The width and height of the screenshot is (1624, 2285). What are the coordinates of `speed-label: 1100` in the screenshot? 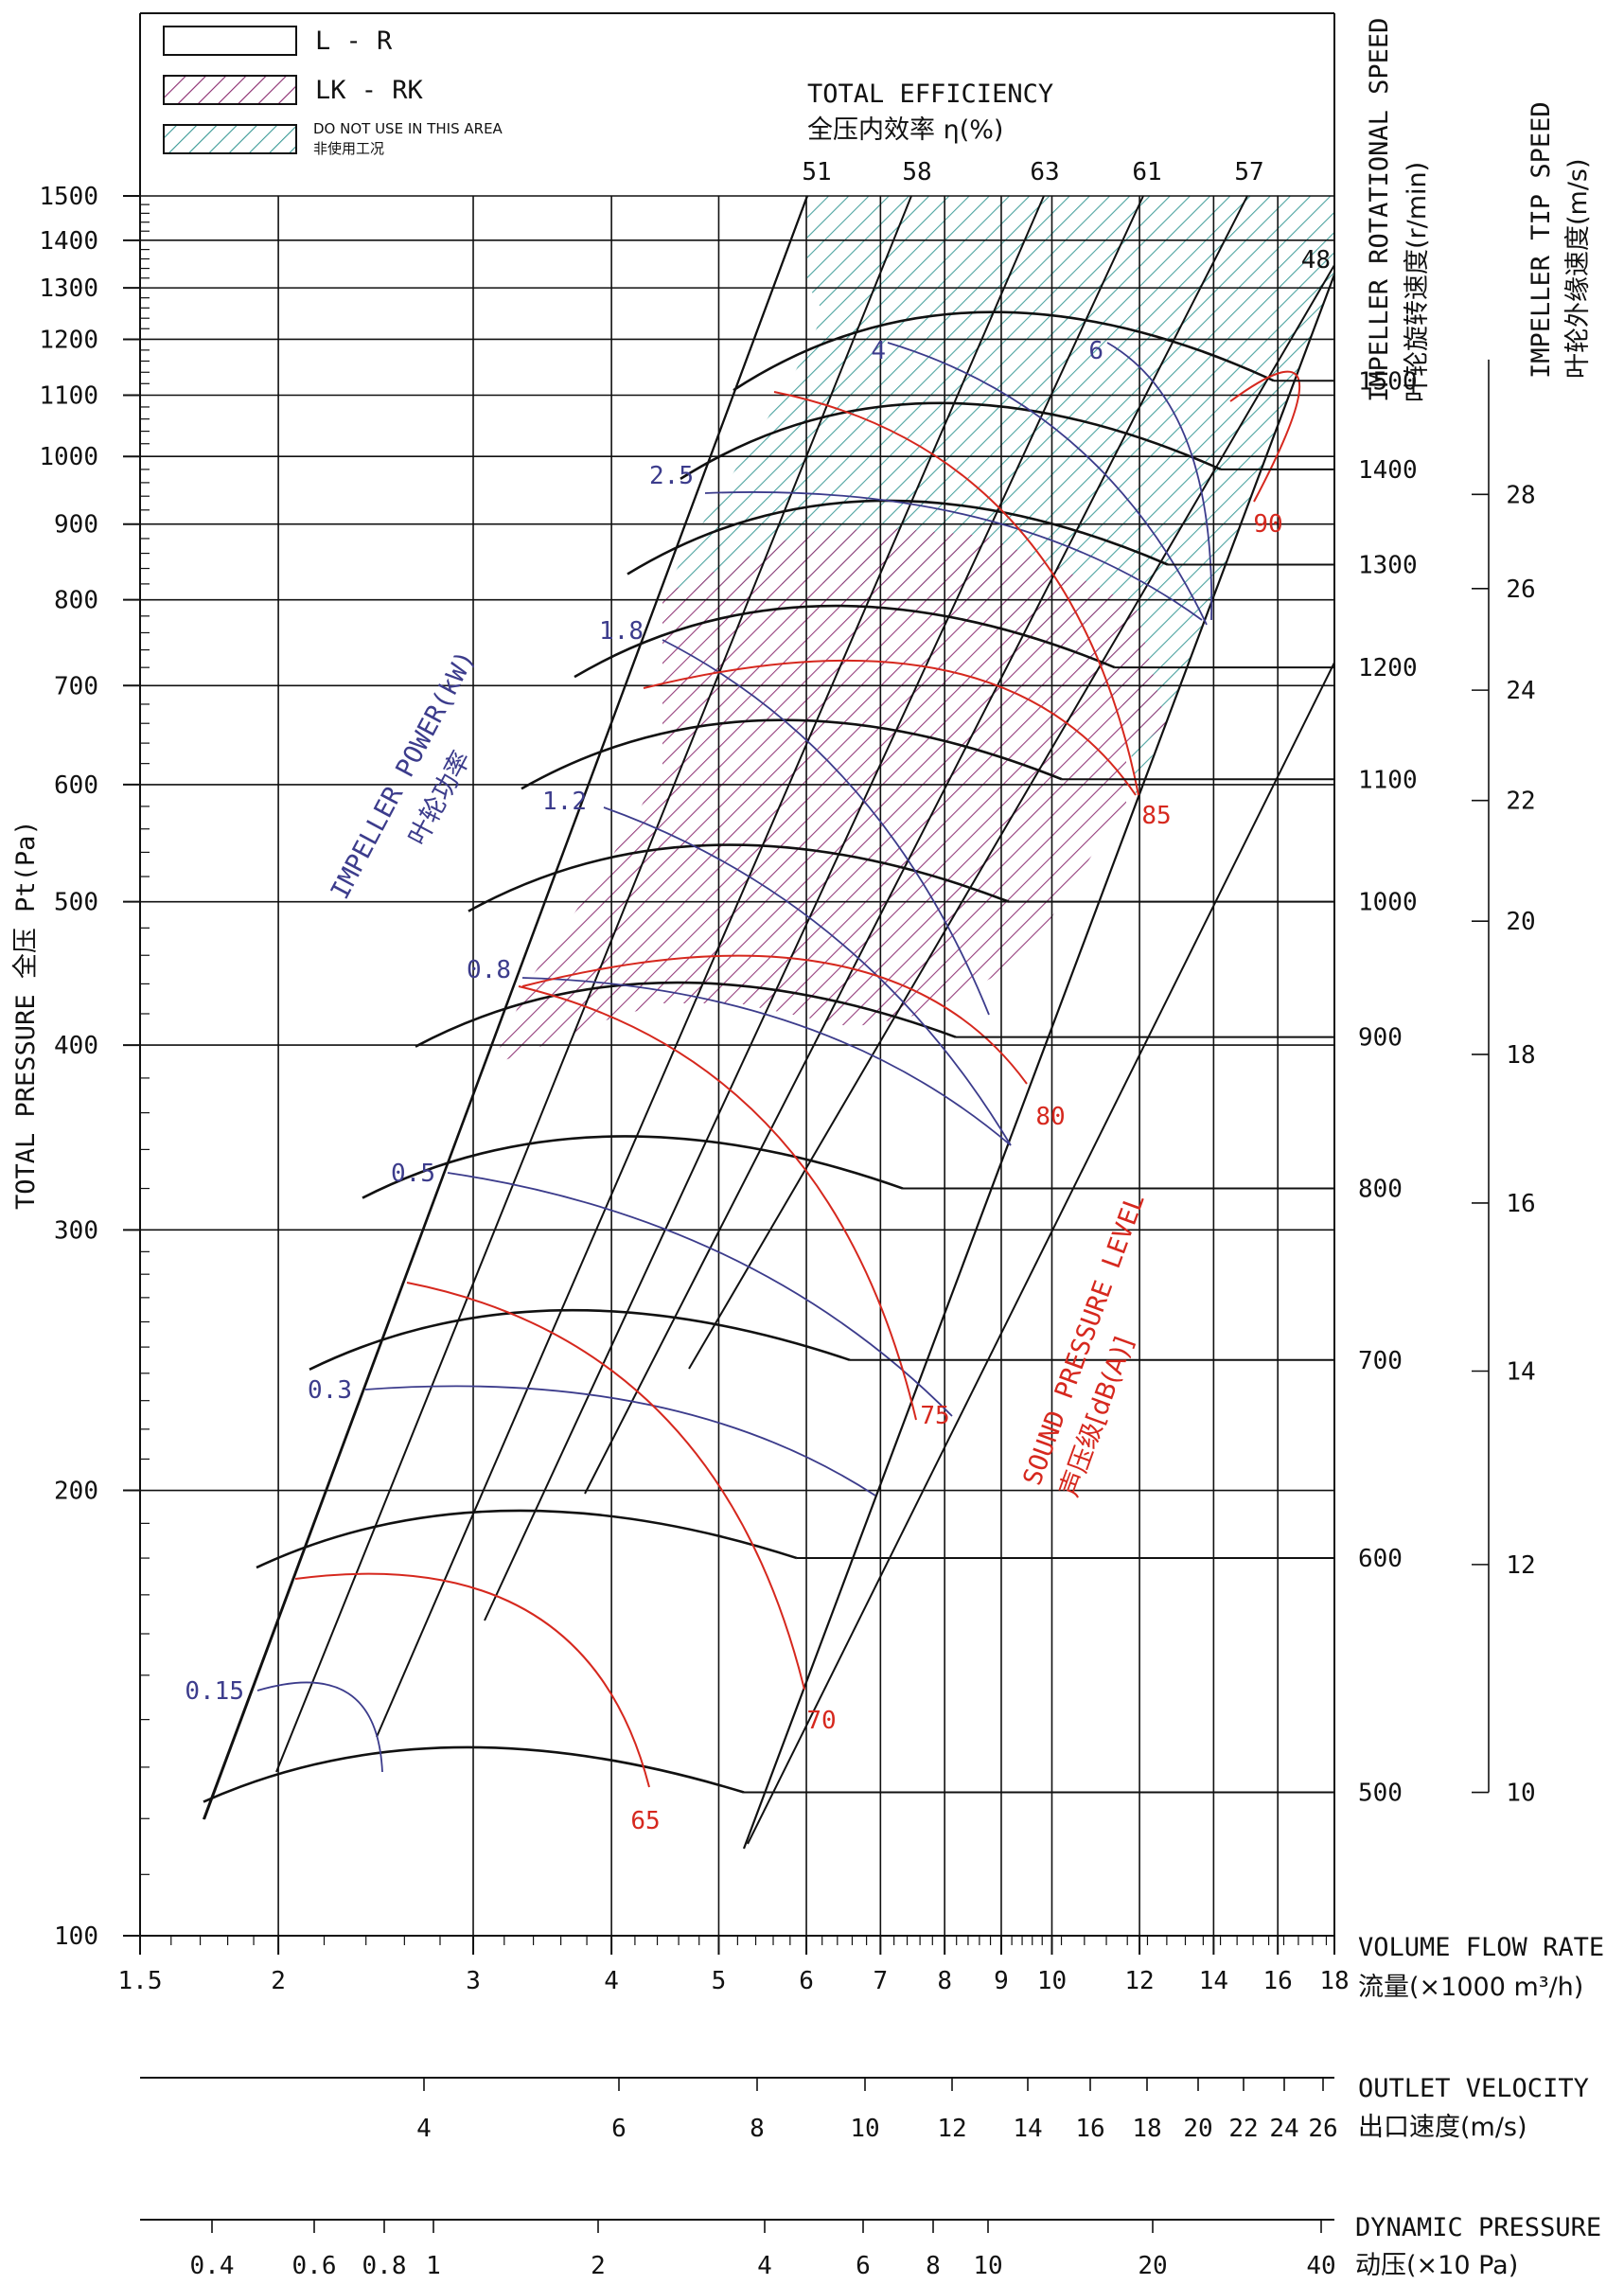 It's located at (1388, 780).